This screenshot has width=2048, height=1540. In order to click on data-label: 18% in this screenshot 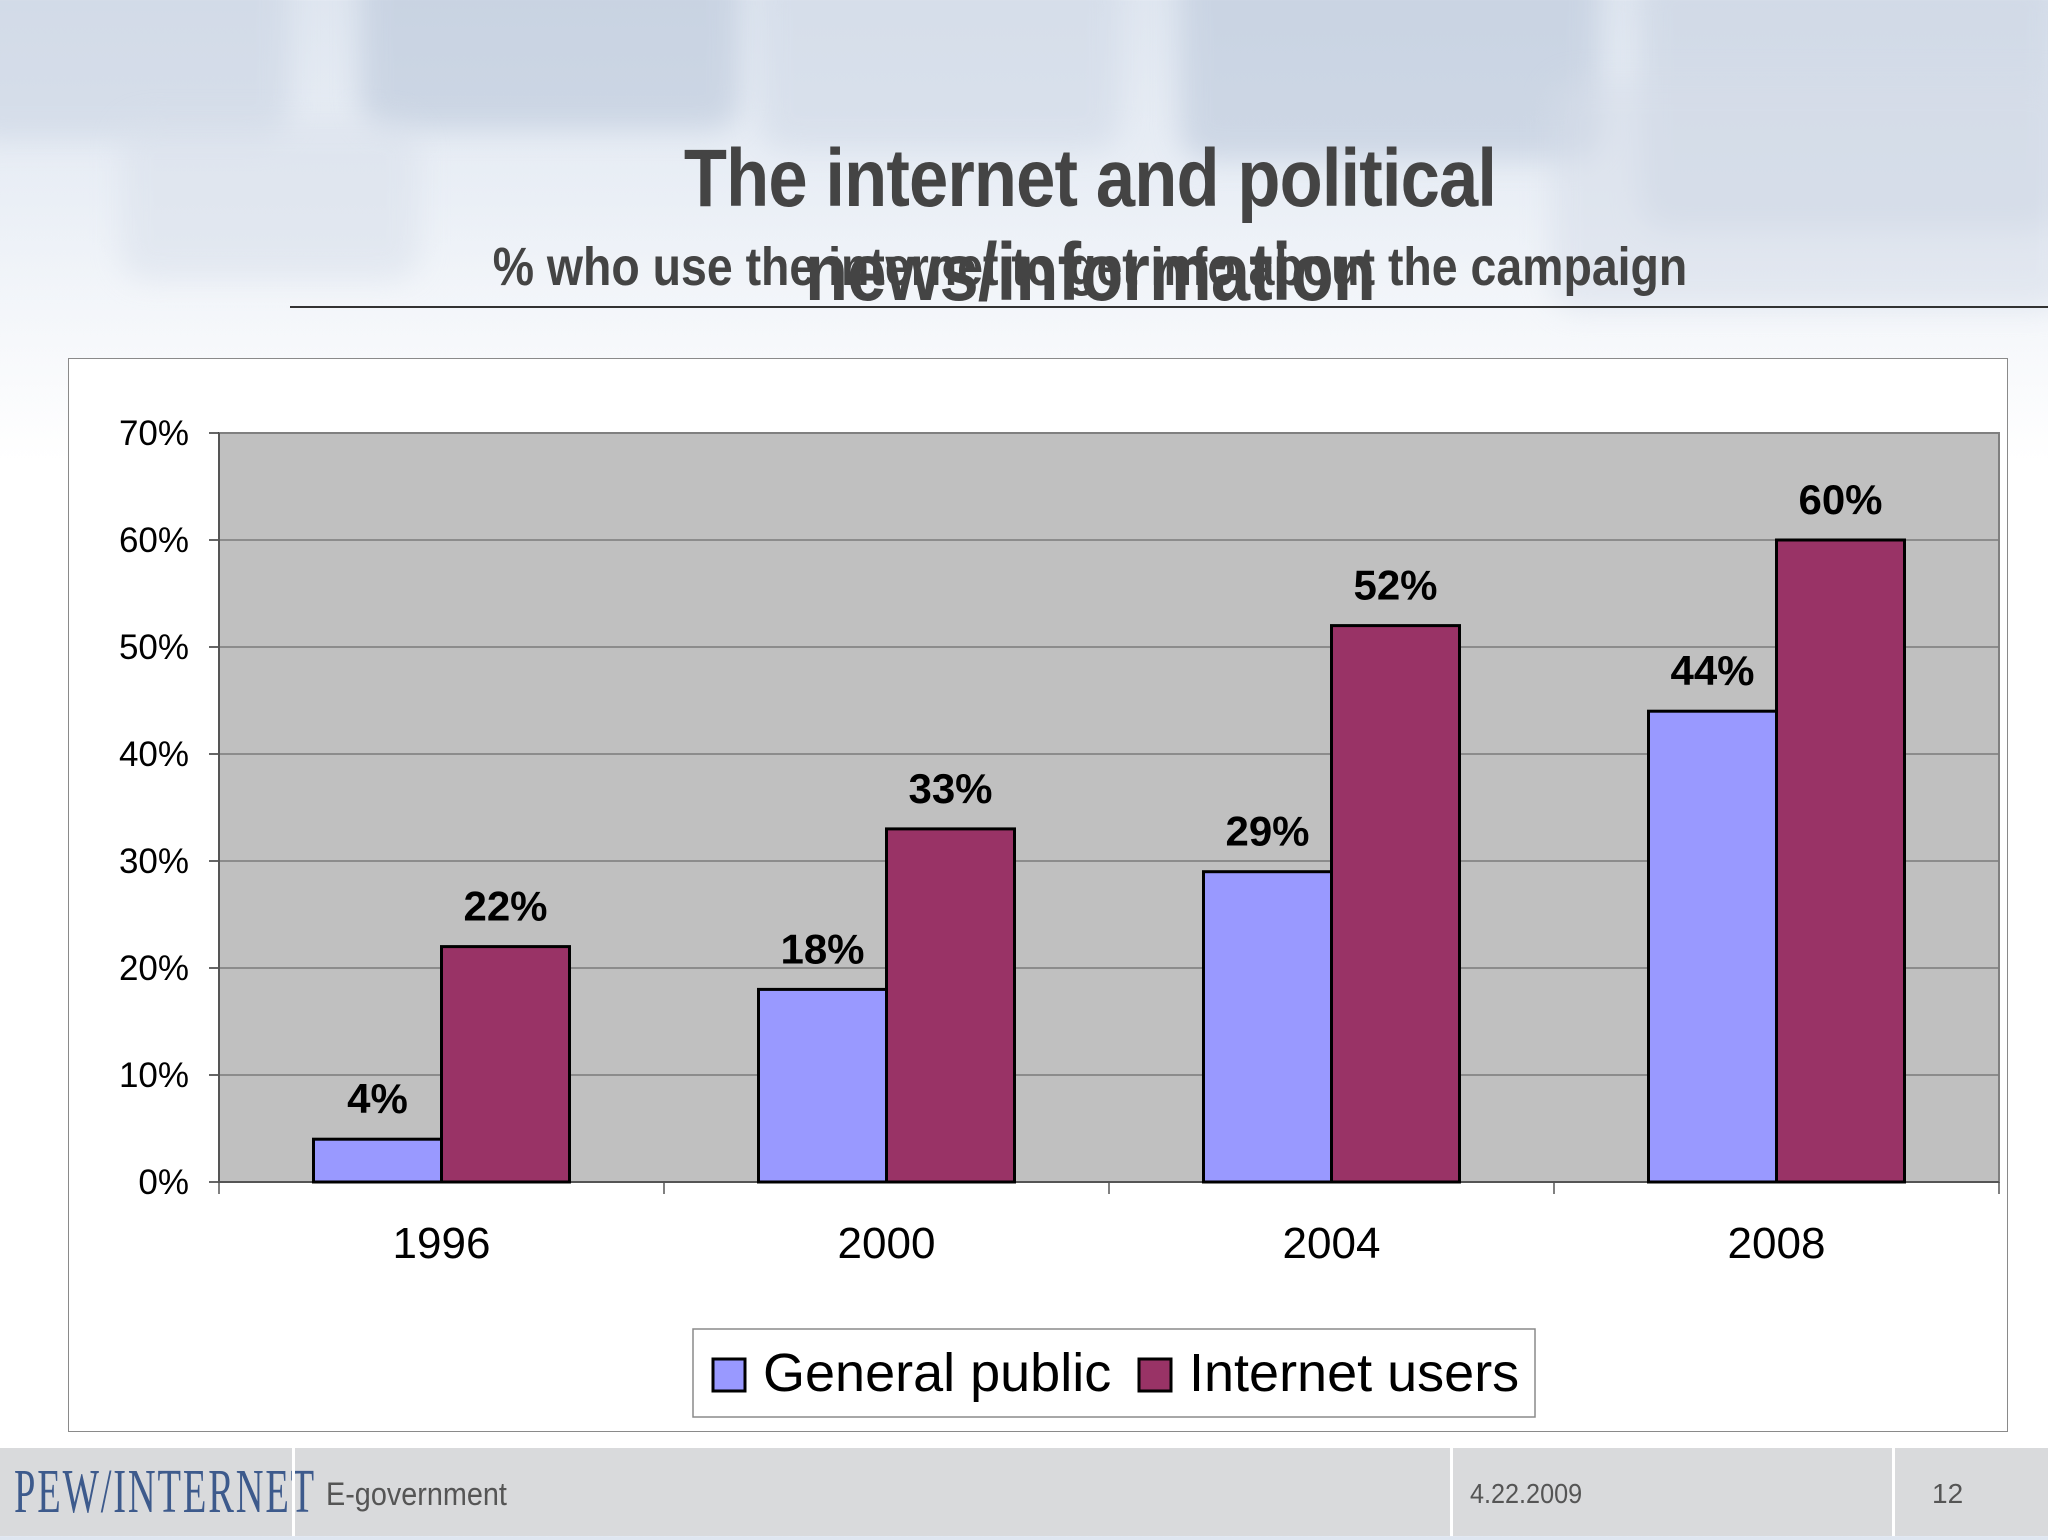, I will do `click(822, 948)`.